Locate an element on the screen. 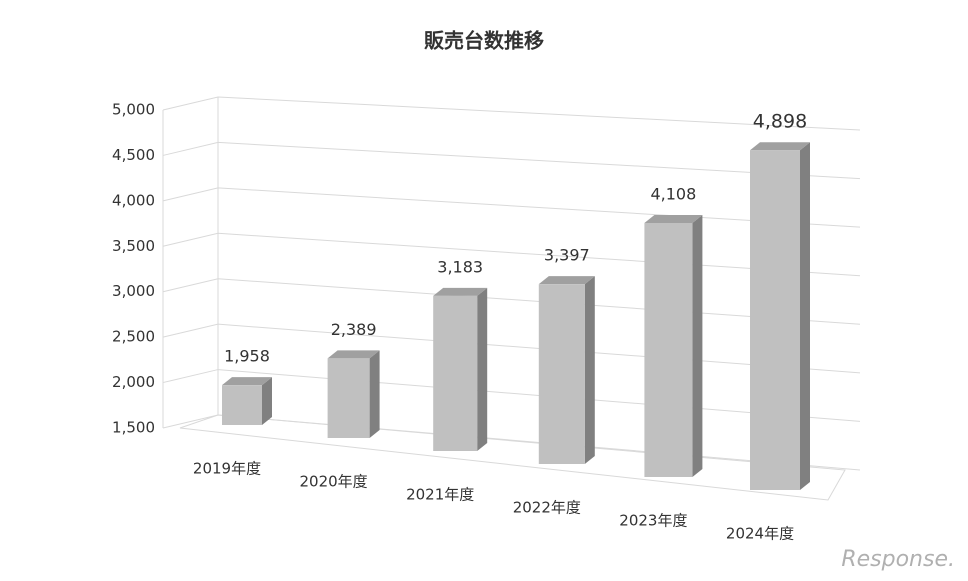  y-tick-label: 2,000 is located at coordinates (133, 382).